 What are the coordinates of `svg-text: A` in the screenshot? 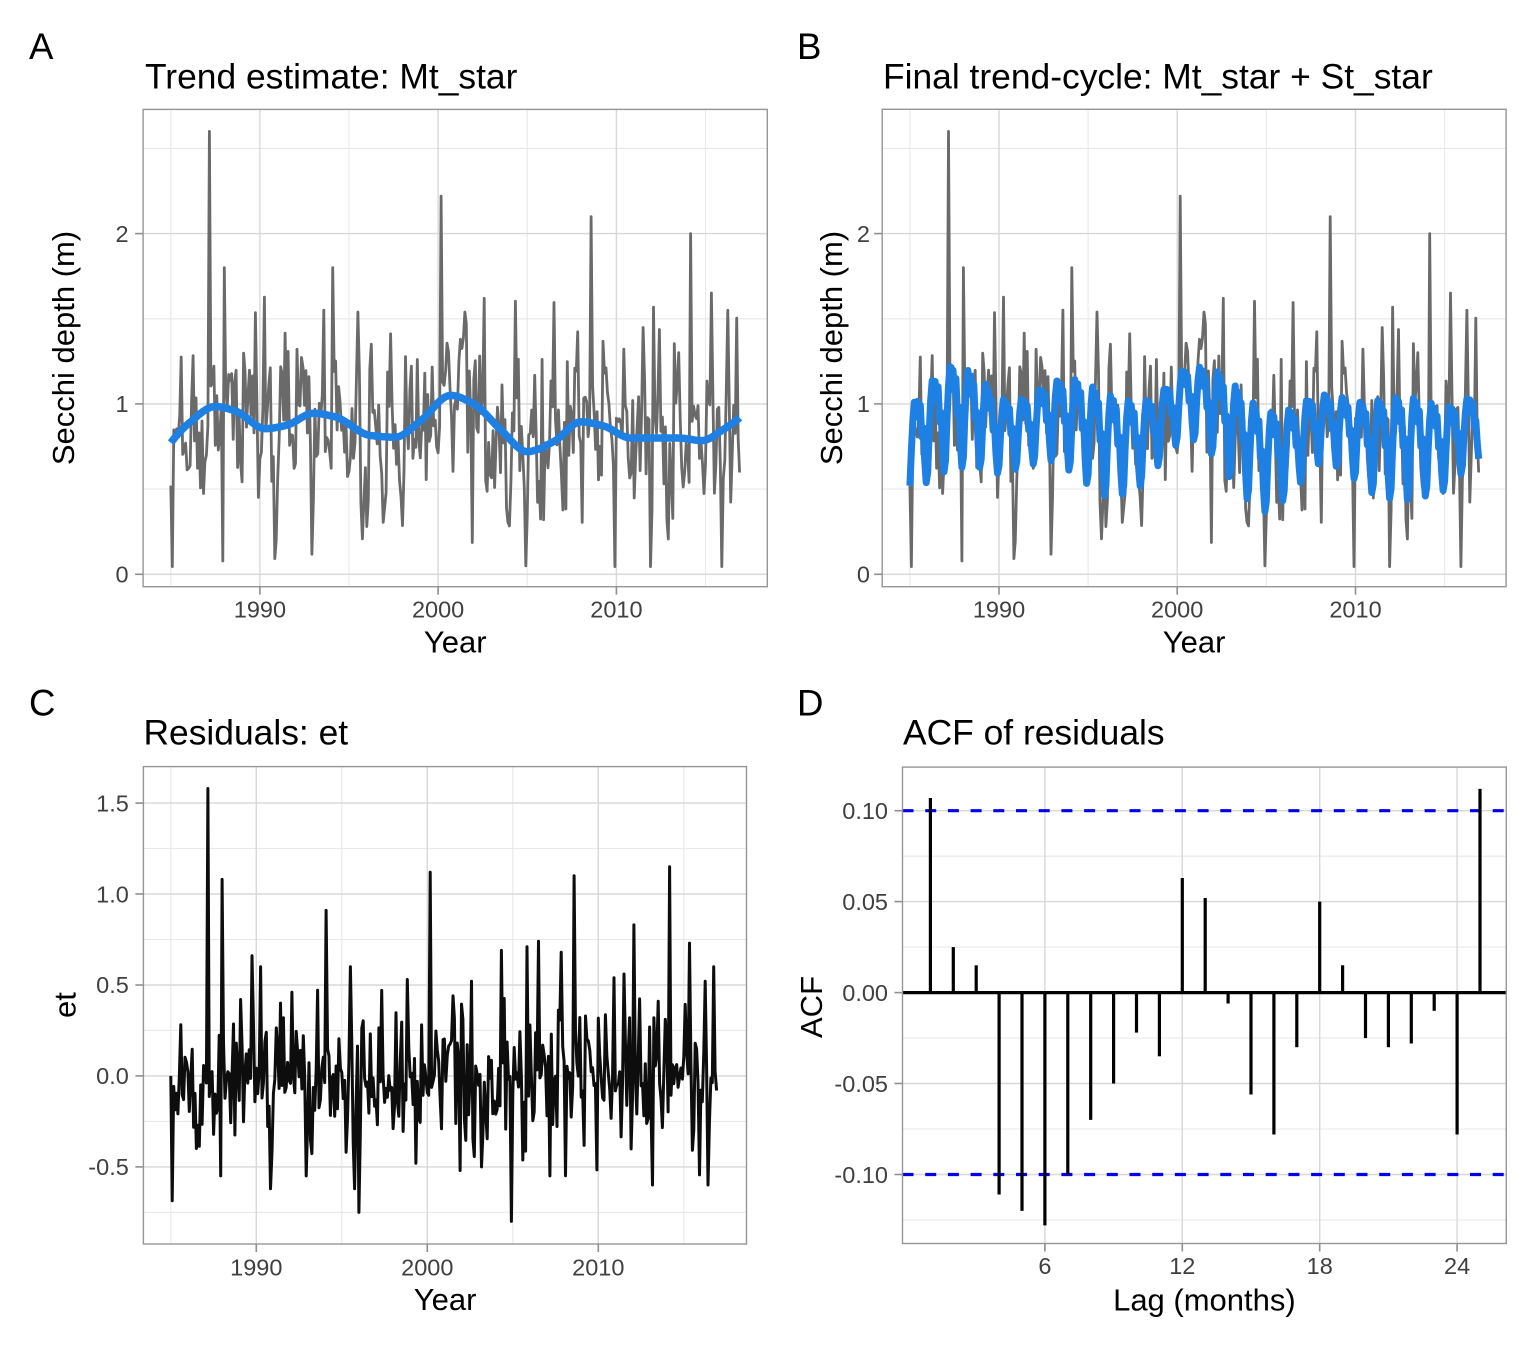 It's located at (41, 46).